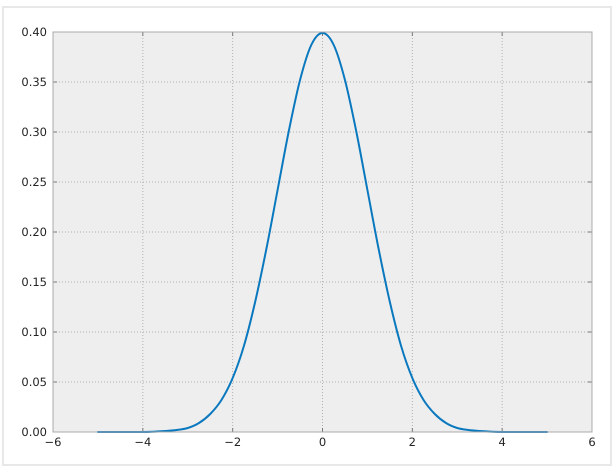  Describe the element at coordinates (34, 282) in the screenshot. I see `y-tick-label: 0.15` at that location.